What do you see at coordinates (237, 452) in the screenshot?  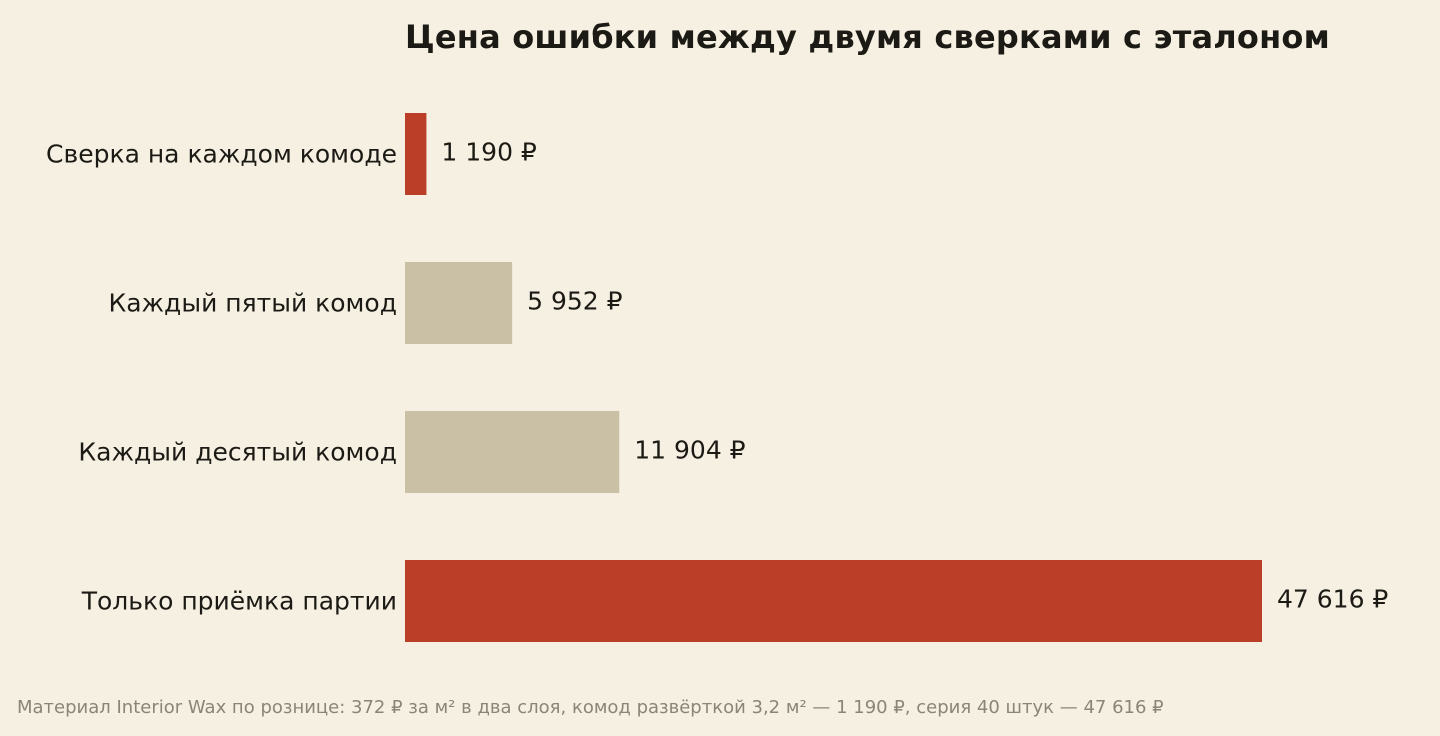 I see `category-label-3: Каждый десятый комод` at bounding box center [237, 452].